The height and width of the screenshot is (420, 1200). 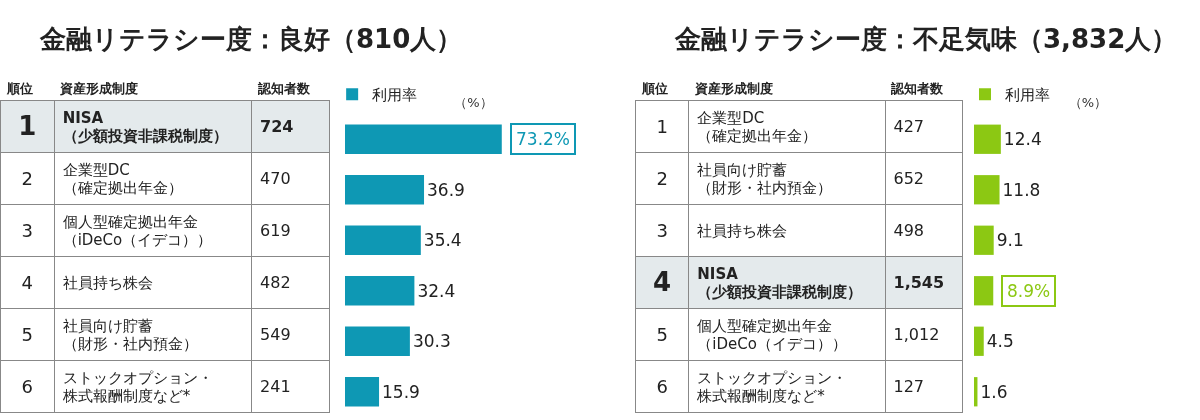 I want to click on data-label: 4.5, so click(x=1000, y=341).